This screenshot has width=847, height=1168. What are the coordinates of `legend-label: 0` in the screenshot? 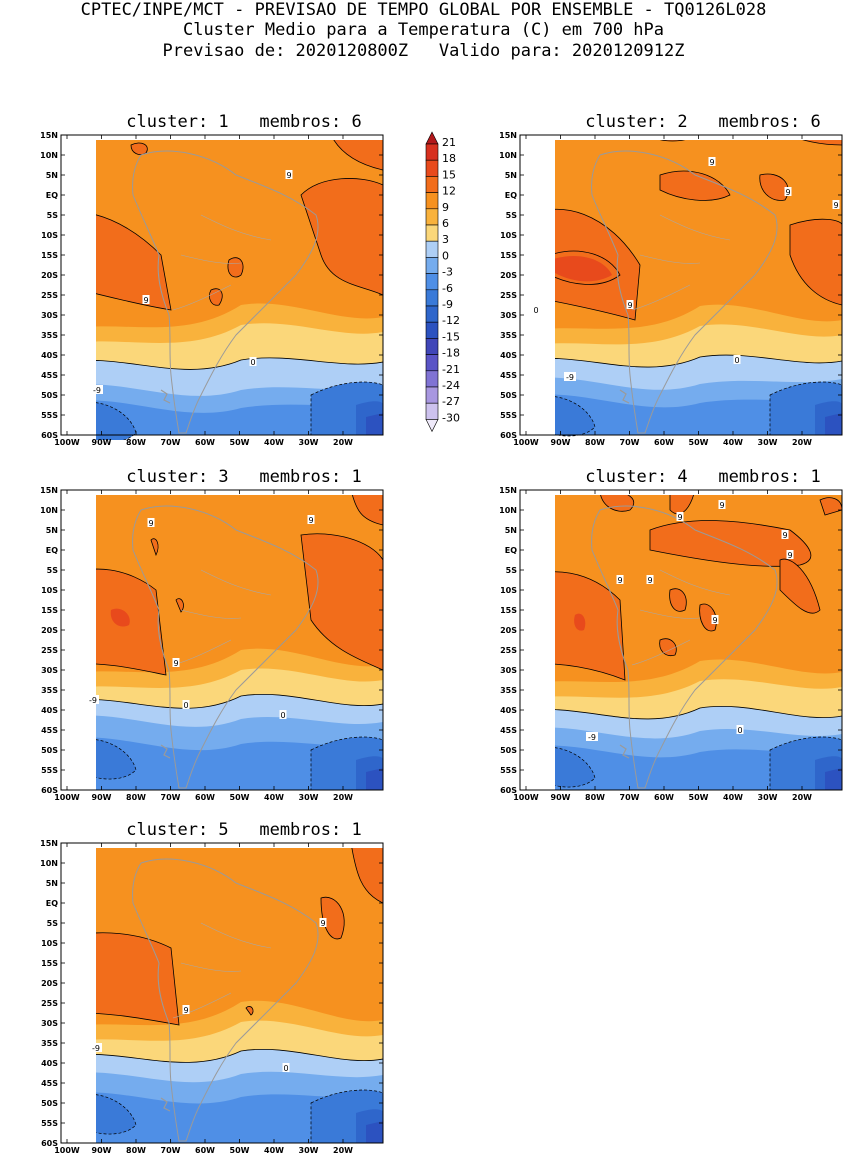 It's located at (445, 255).